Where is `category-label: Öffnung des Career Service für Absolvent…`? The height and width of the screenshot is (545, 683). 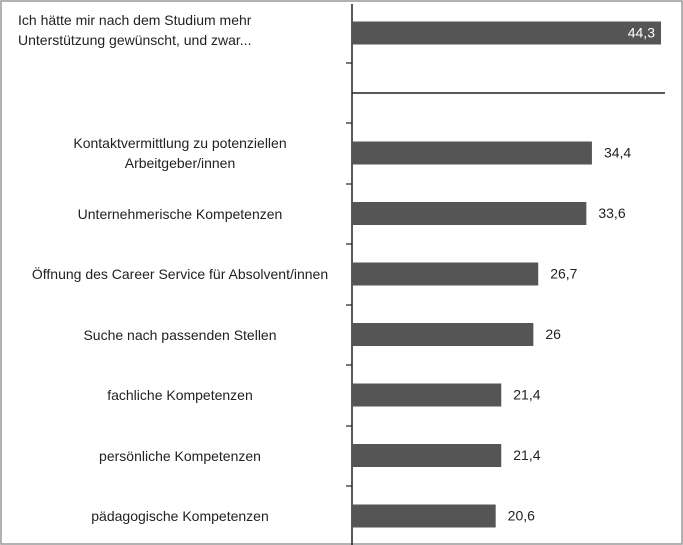 category-label: Öffnung des Career Service für Absolvent… is located at coordinates (180, 274).